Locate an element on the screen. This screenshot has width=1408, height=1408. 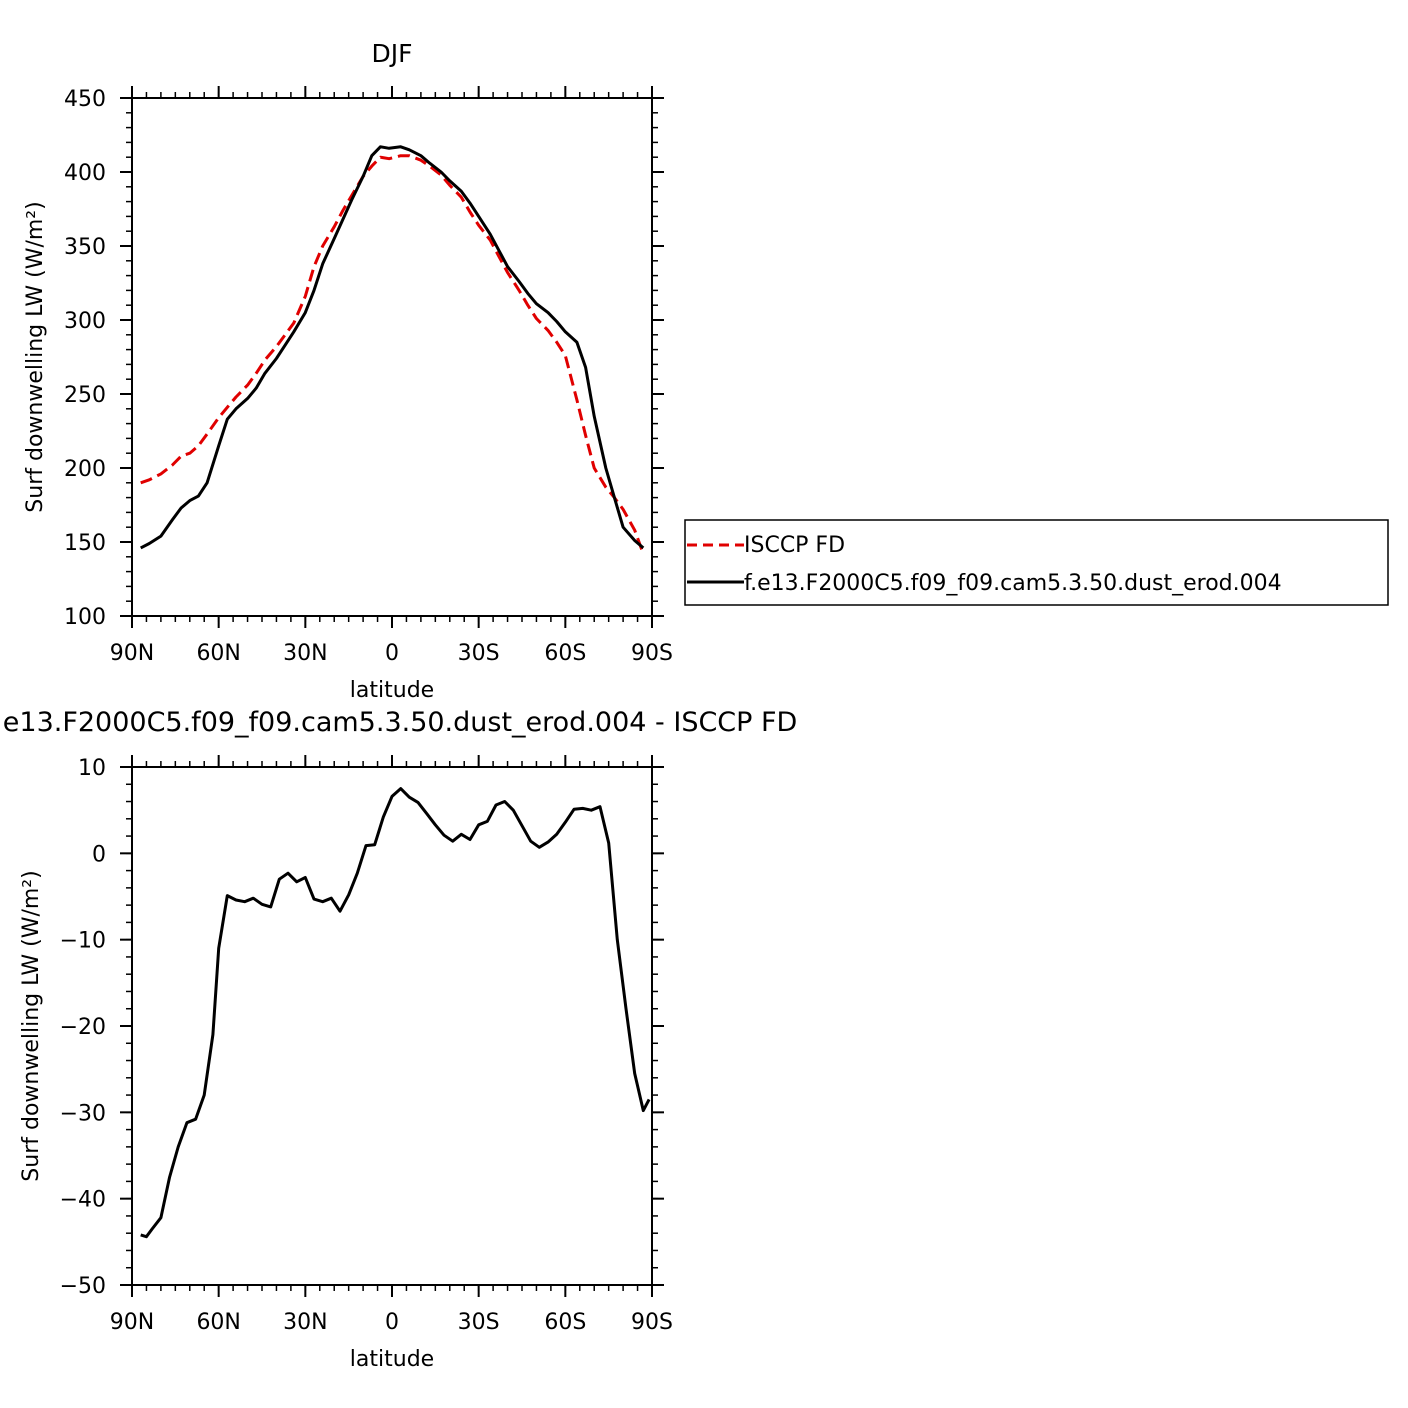
bottom-series is located at coordinates (395, 1013).